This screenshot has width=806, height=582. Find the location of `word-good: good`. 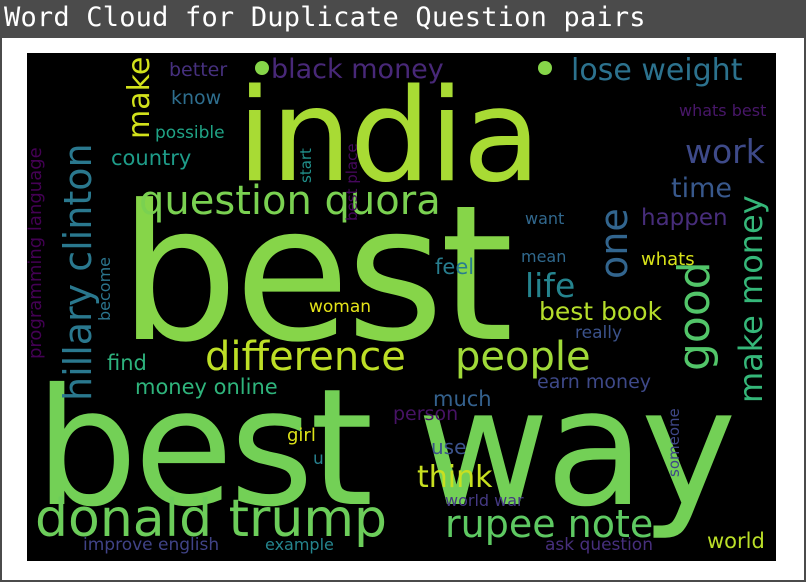

word-good: good is located at coordinates (694, 316).